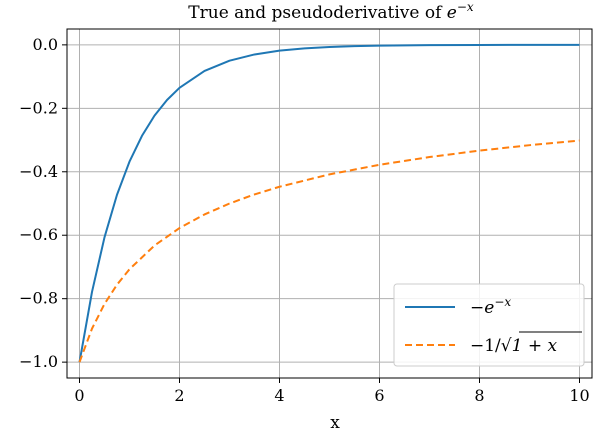 The width and height of the screenshot is (598, 436). What do you see at coordinates (482, 308) in the screenshot?
I see `legend-label-series-1-base: −e` at bounding box center [482, 308].